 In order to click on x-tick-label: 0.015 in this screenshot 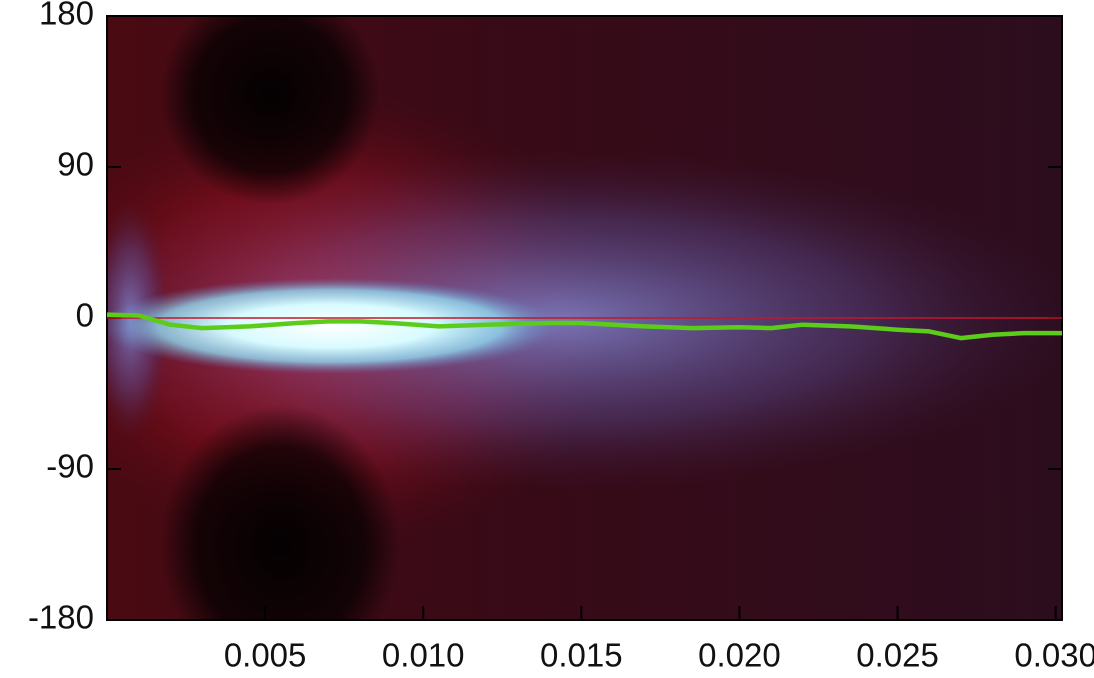, I will do `click(581, 655)`.